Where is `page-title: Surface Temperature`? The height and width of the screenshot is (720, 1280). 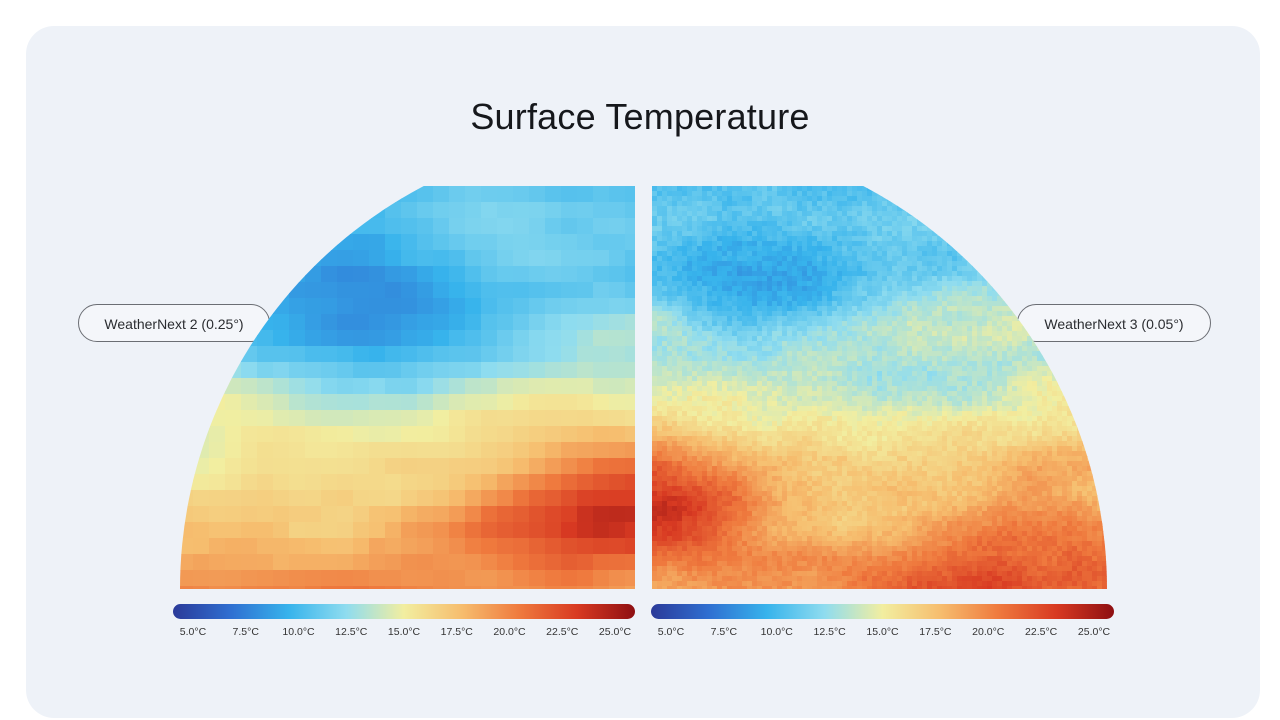
page-title: Surface Temperature is located at coordinates (640, 116).